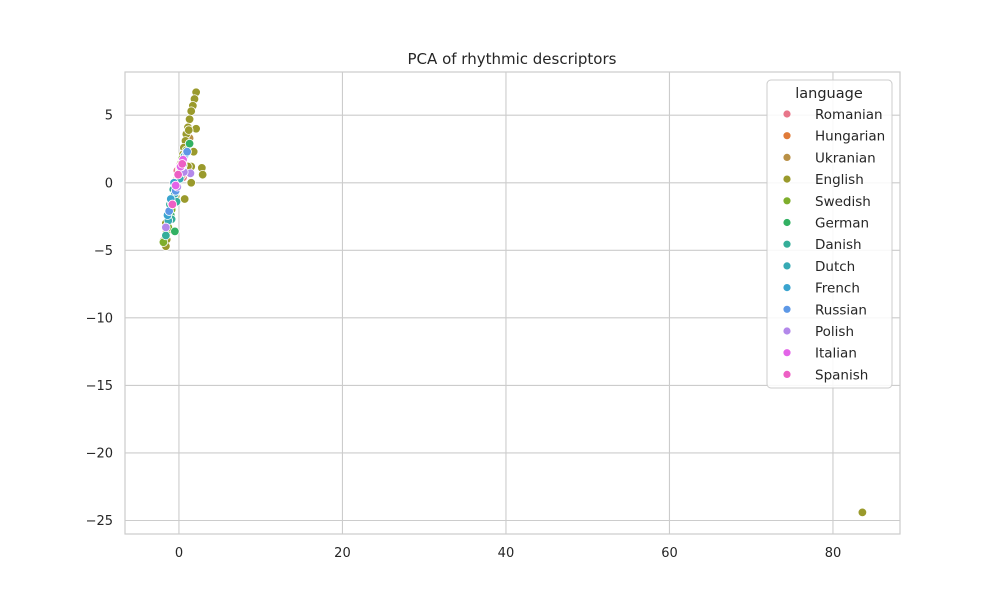  I want to click on y-tick-label: 5, so click(109, 116).